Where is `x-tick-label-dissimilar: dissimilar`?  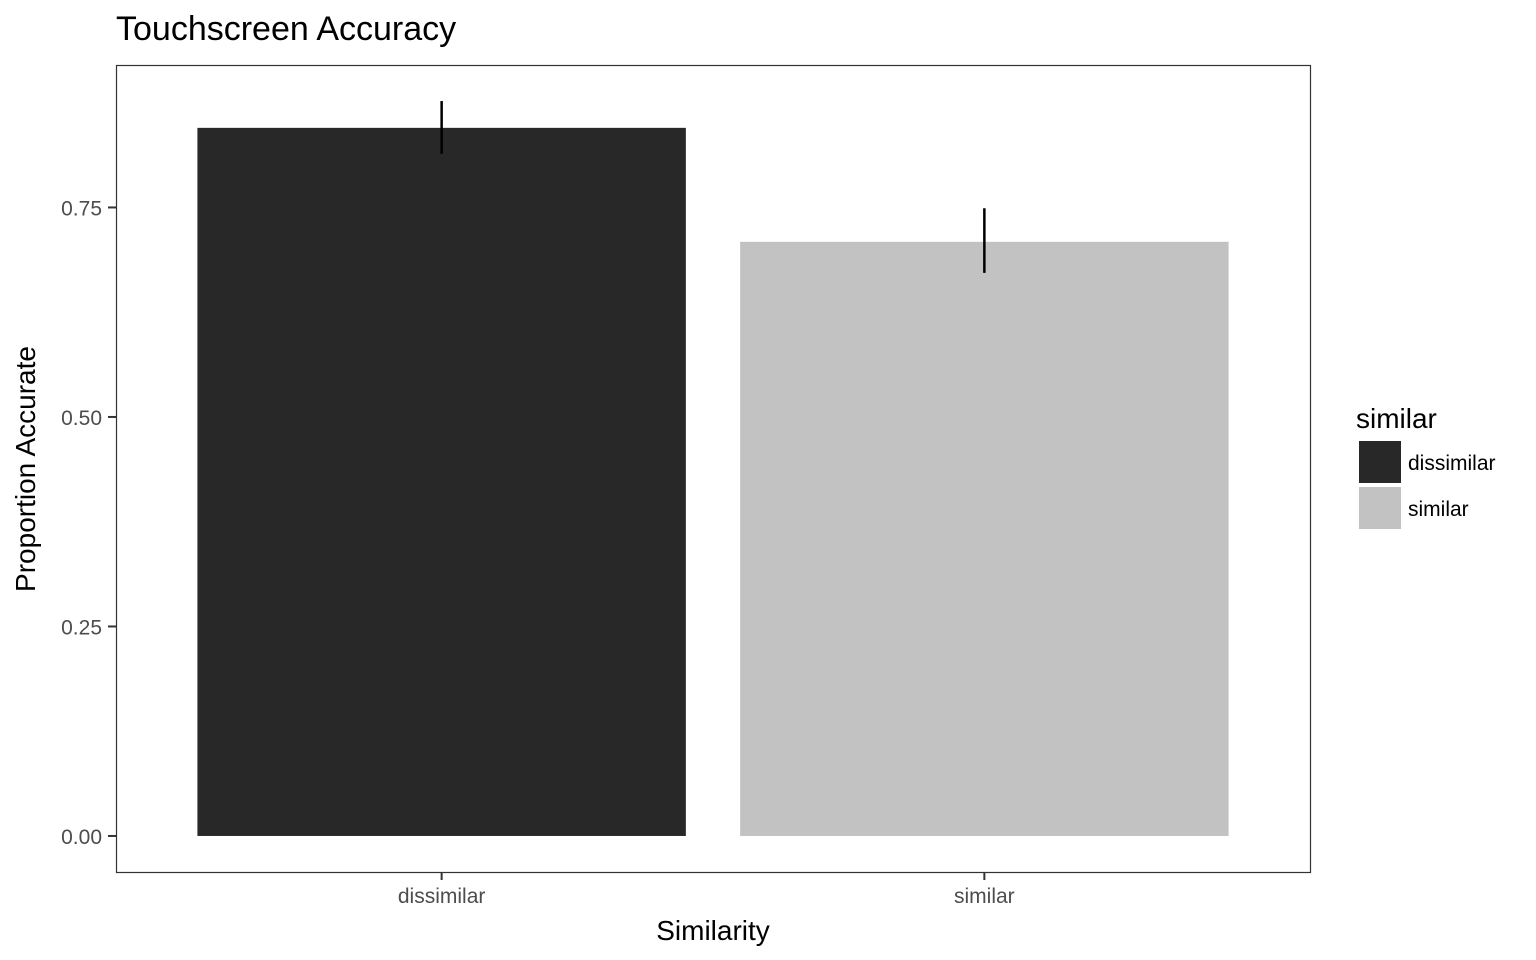 x-tick-label-dissimilar: dissimilar is located at coordinates (442, 896).